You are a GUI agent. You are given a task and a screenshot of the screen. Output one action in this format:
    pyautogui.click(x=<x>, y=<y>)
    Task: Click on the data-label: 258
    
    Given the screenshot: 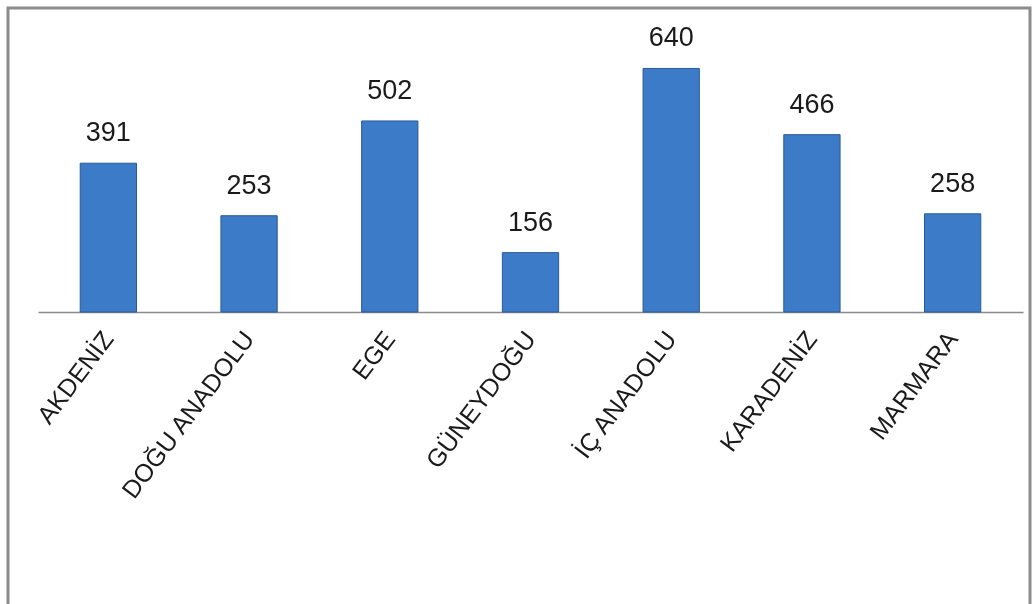 What is the action you would take?
    pyautogui.click(x=953, y=182)
    